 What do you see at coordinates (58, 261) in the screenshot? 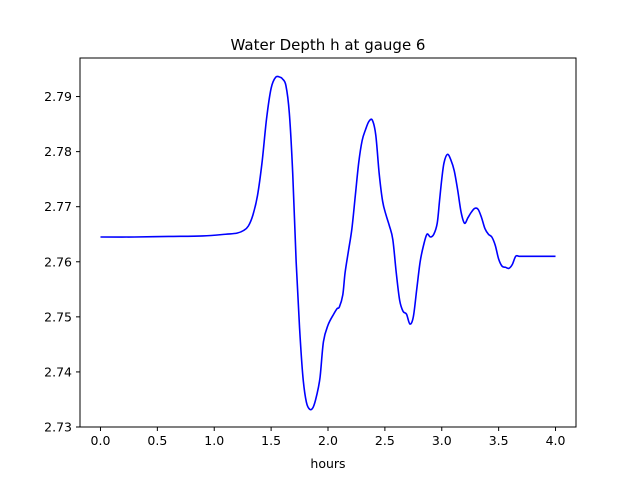
I see `y-tick-label: 2.76` at bounding box center [58, 261].